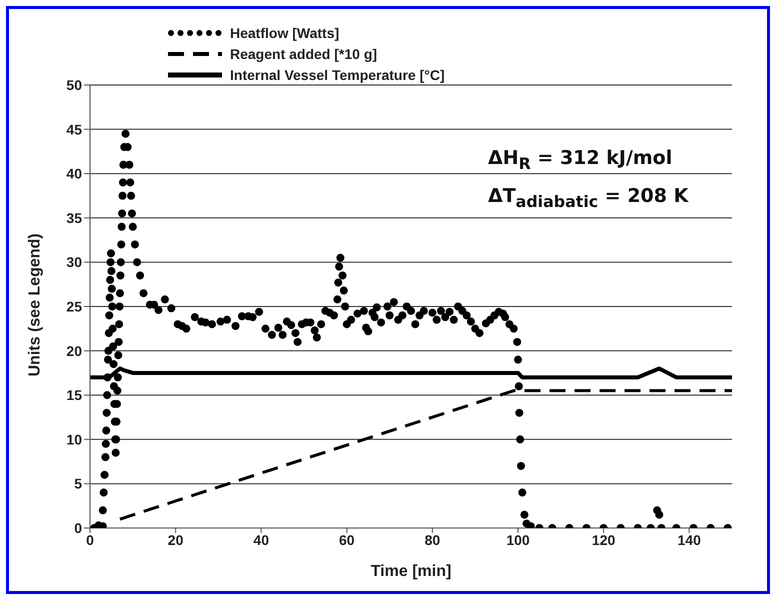 Image resolution: width=776 pixels, height=600 pixels. Describe the element at coordinates (74, 262) in the screenshot. I see `y-tick-label: 30` at that location.